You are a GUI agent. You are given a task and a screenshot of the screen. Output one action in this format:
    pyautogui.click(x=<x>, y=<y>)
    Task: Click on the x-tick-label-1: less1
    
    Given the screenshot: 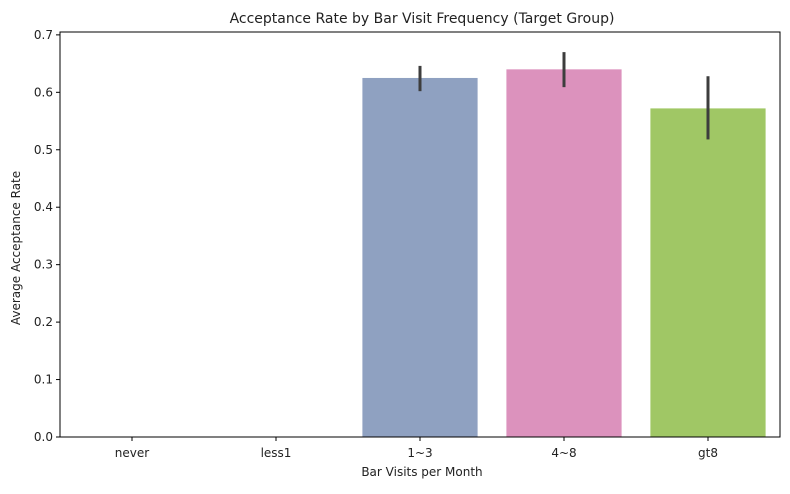 What is the action you would take?
    pyautogui.click(x=276, y=453)
    